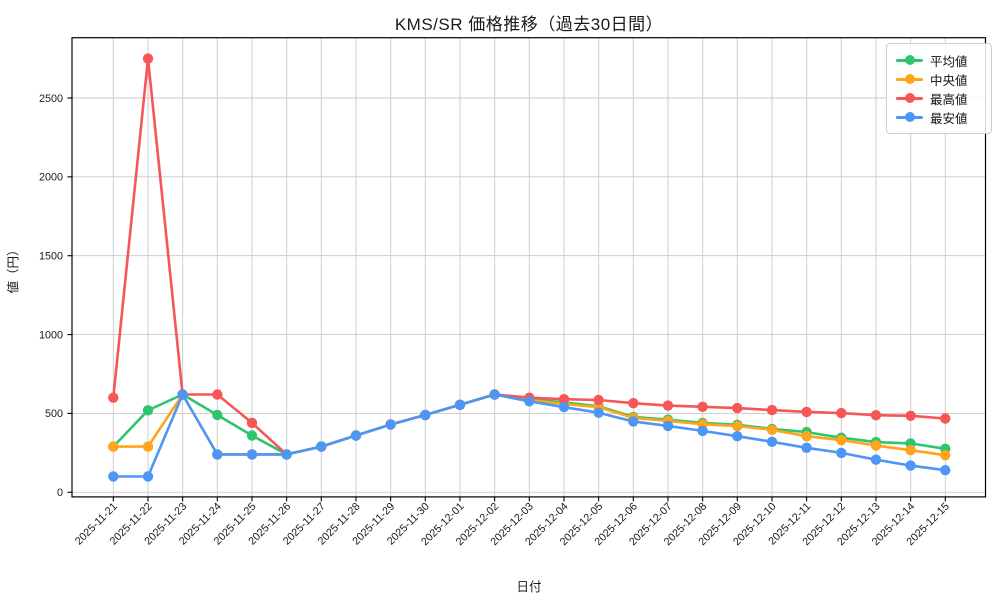 This screenshot has width=1000, height=600. What do you see at coordinates (51, 99) in the screenshot?
I see `y-tick-label: 2500` at bounding box center [51, 99].